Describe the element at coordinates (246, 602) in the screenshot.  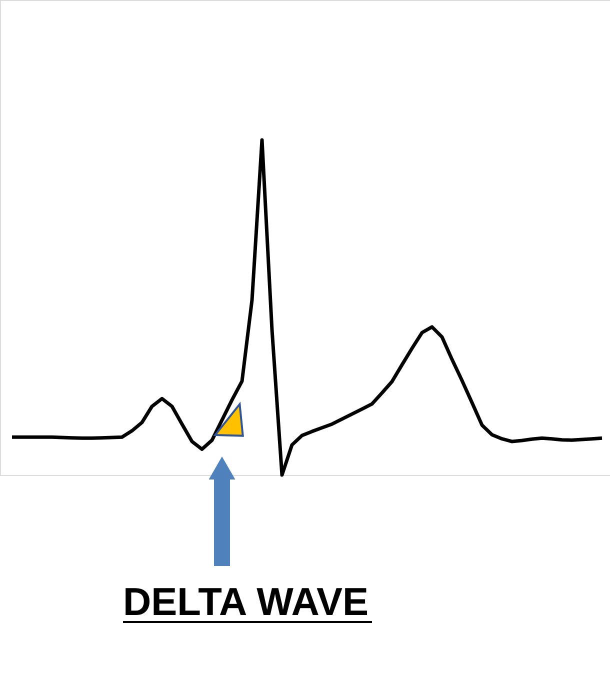
I see `text: DELTA WAVE` at that location.